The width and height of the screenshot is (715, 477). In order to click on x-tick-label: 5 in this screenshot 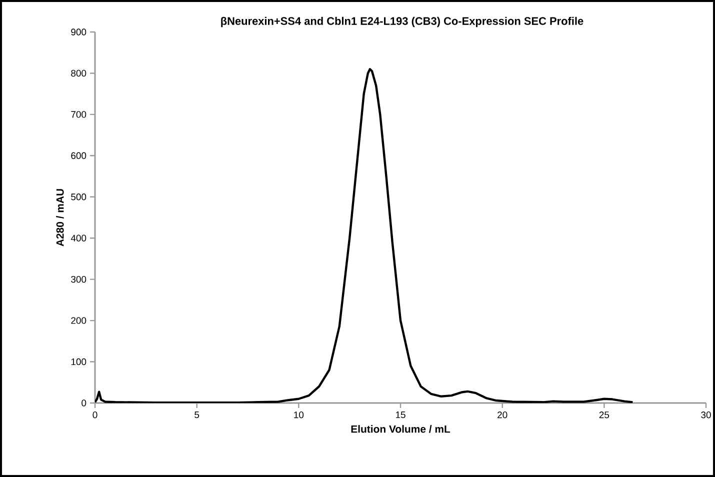, I will do `click(197, 415)`.